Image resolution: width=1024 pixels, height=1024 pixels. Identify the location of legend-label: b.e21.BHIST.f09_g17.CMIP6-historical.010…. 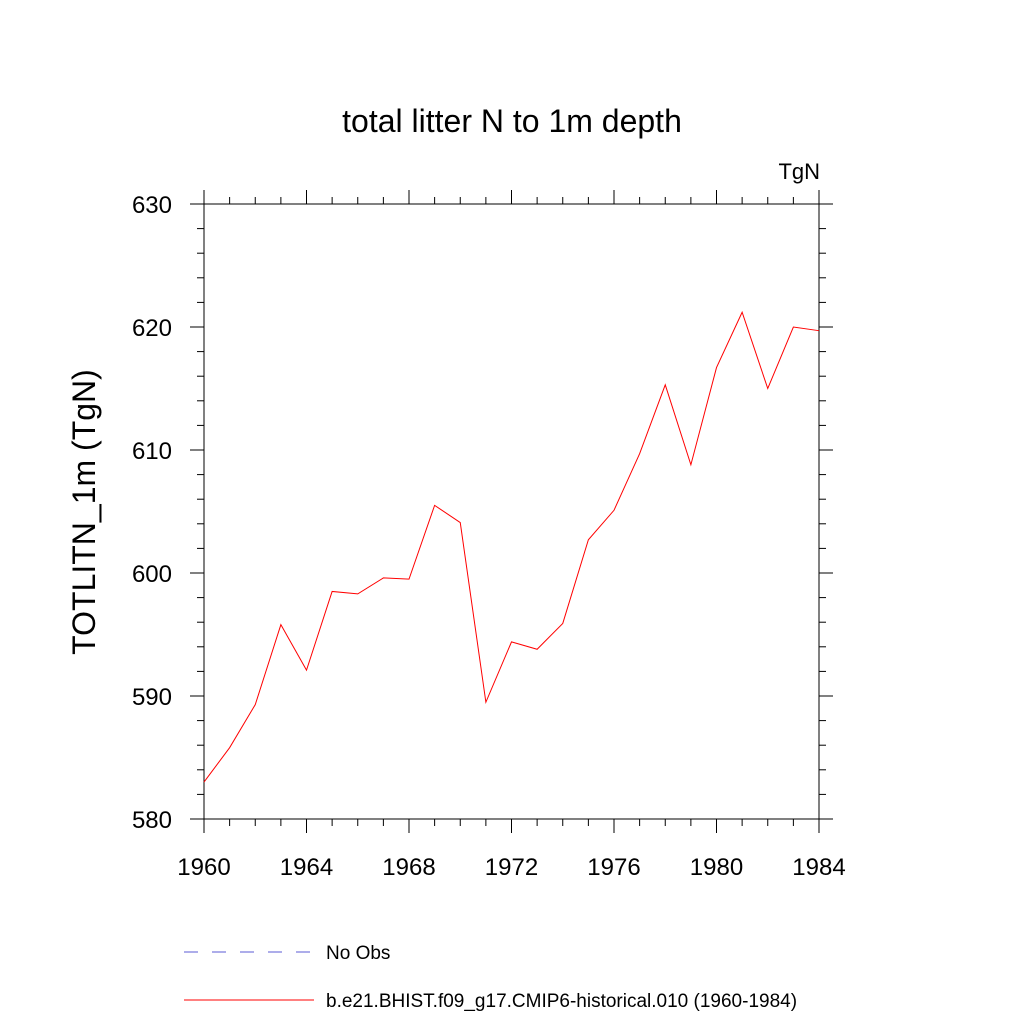
(561, 1001).